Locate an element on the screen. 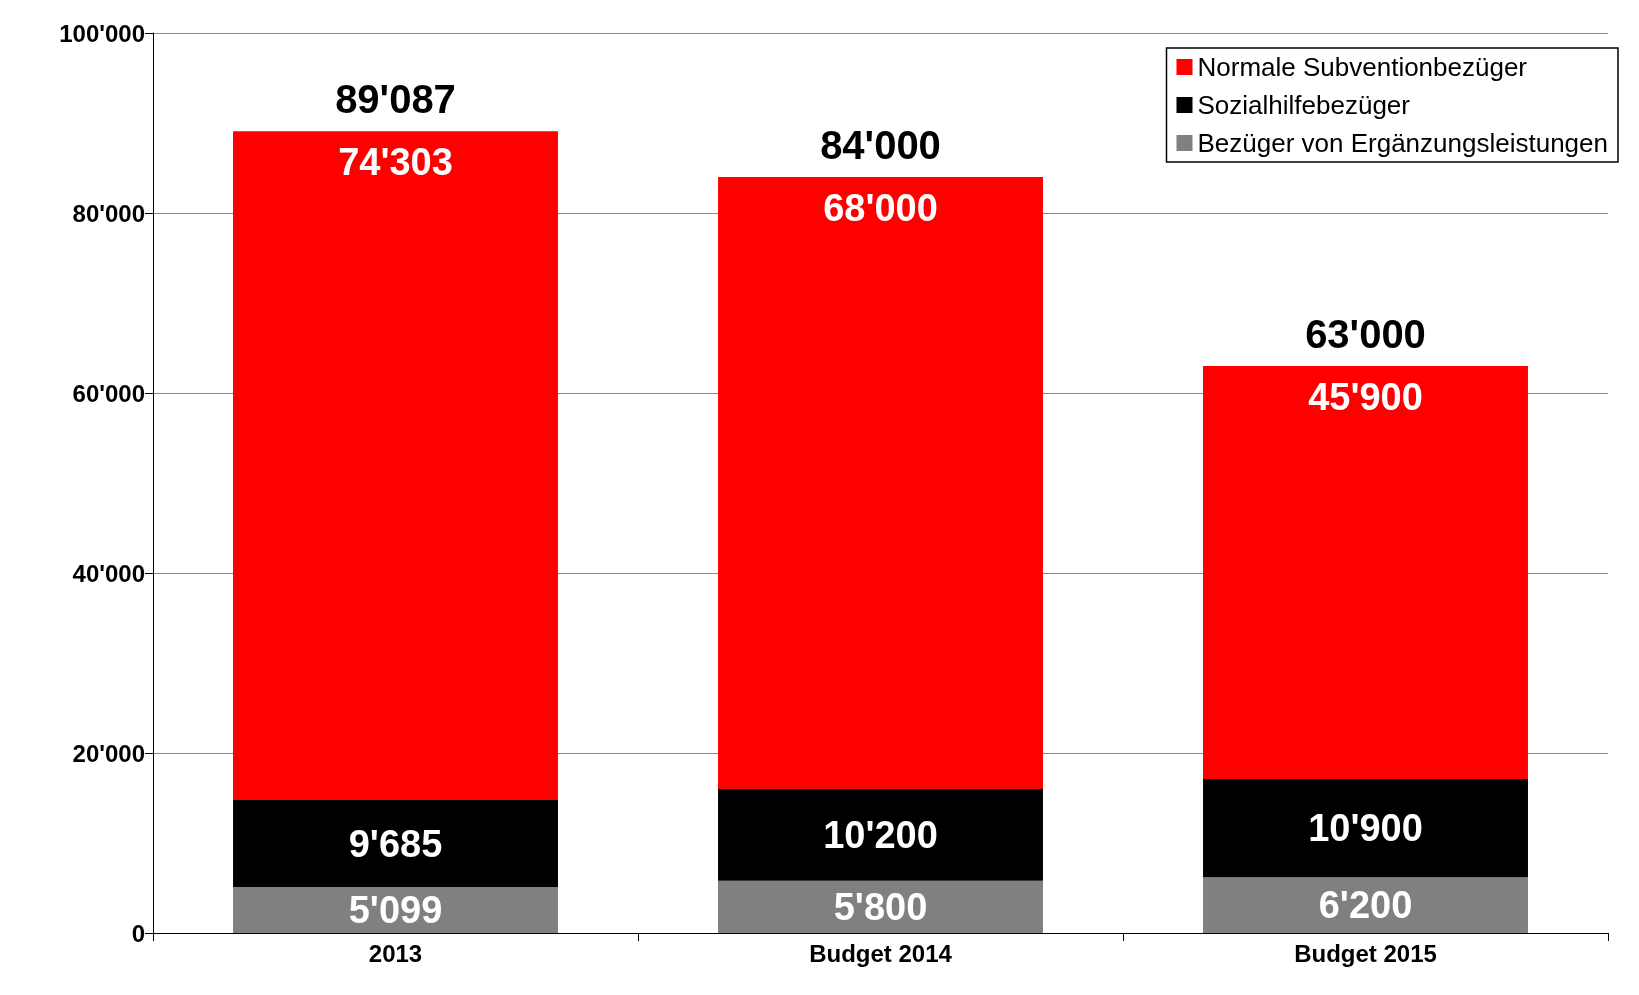 This screenshot has width=1639, height=995. data-label: 74'303 is located at coordinates (395, 162).